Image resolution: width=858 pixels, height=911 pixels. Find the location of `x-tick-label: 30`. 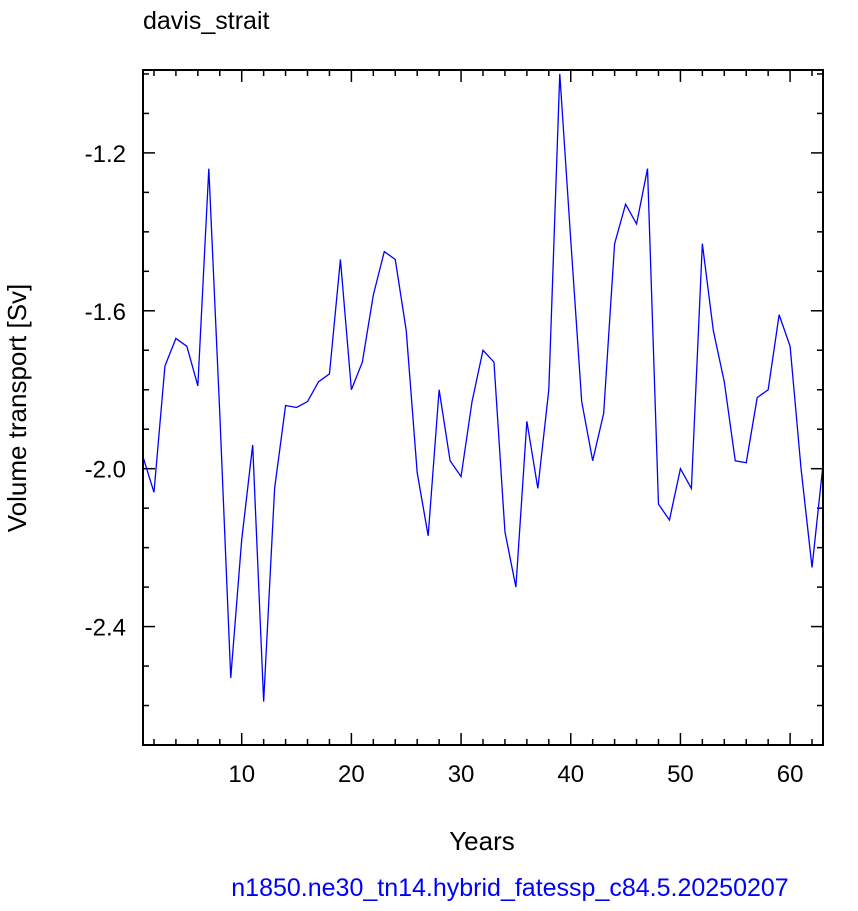

x-tick-label: 30 is located at coordinates (461, 774).